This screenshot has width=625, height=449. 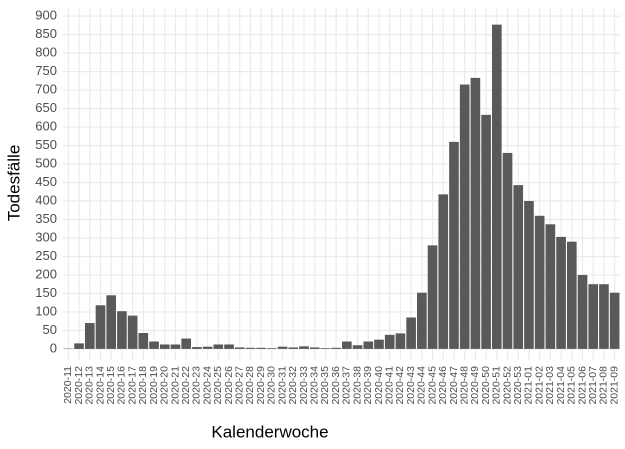 What do you see at coordinates (46, 310) in the screenshot?
I see `y-tick-label: 100` at bounding box center [46, 310].